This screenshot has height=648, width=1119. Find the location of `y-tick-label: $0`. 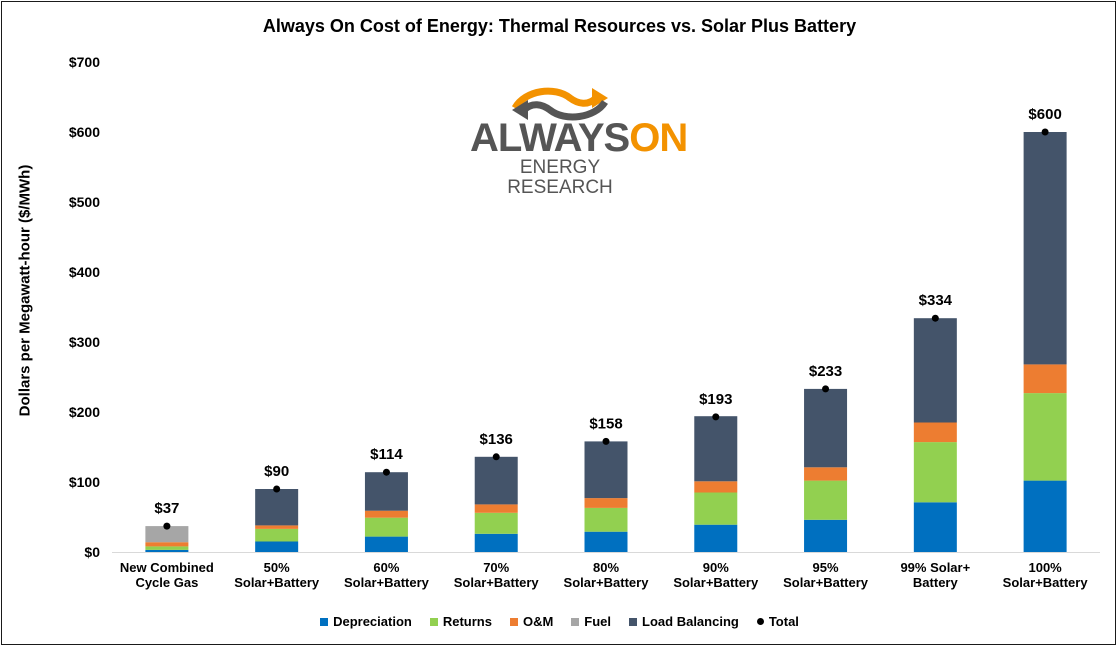

y-tick-label: $0 is located at coordinates (92, 552).